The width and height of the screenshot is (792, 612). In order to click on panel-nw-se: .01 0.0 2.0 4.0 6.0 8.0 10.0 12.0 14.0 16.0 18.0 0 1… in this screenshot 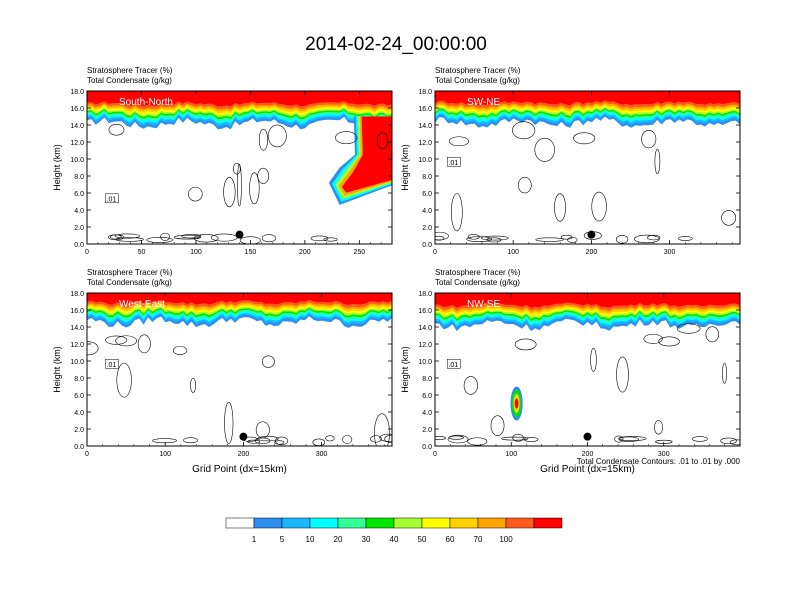, I will do `click(570, 371)`.